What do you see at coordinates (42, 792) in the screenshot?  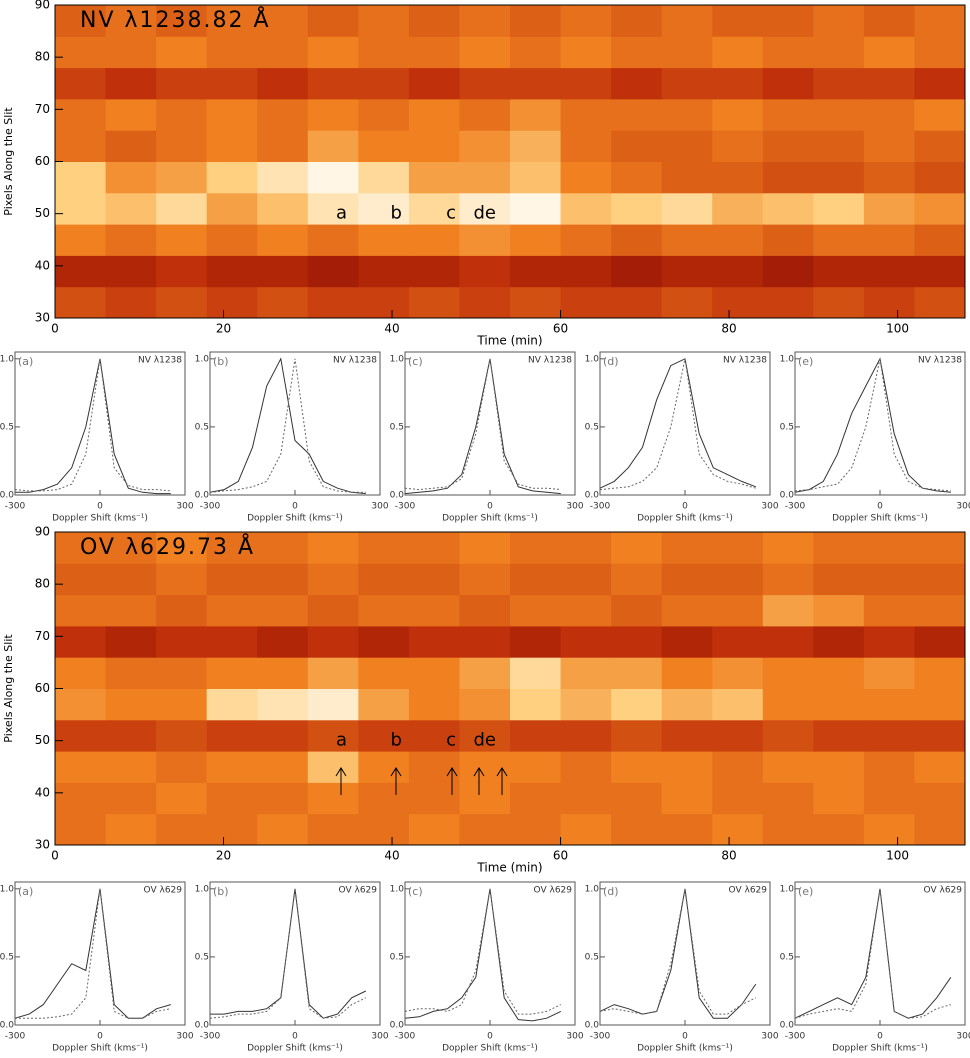 I see `y-tick-label: 40` at bounding box center [42, 792].